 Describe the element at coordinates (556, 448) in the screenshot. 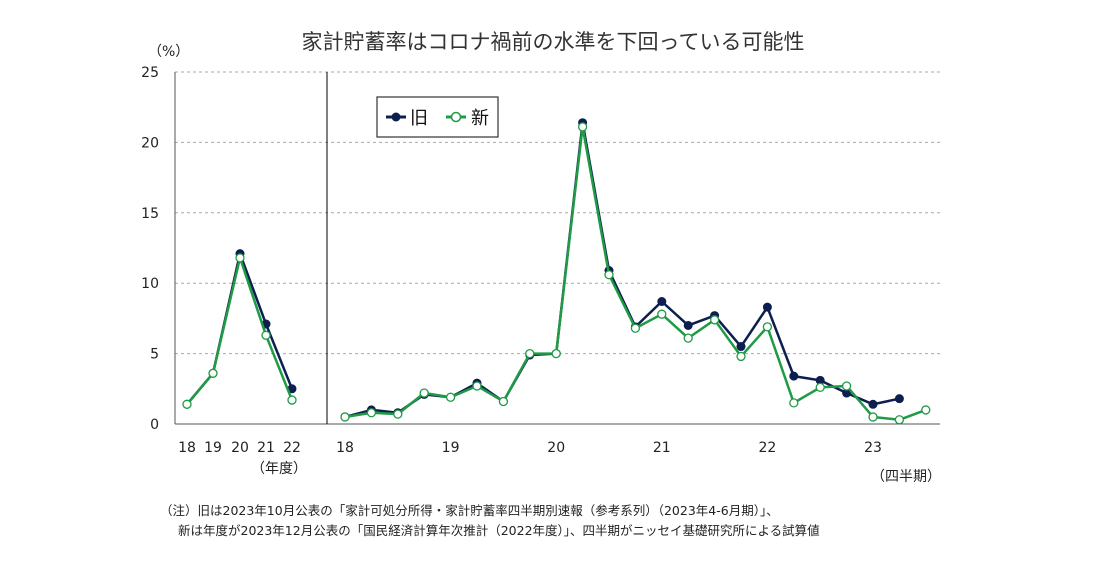

I see `quarterly-x-tick-label: 20` at that location.